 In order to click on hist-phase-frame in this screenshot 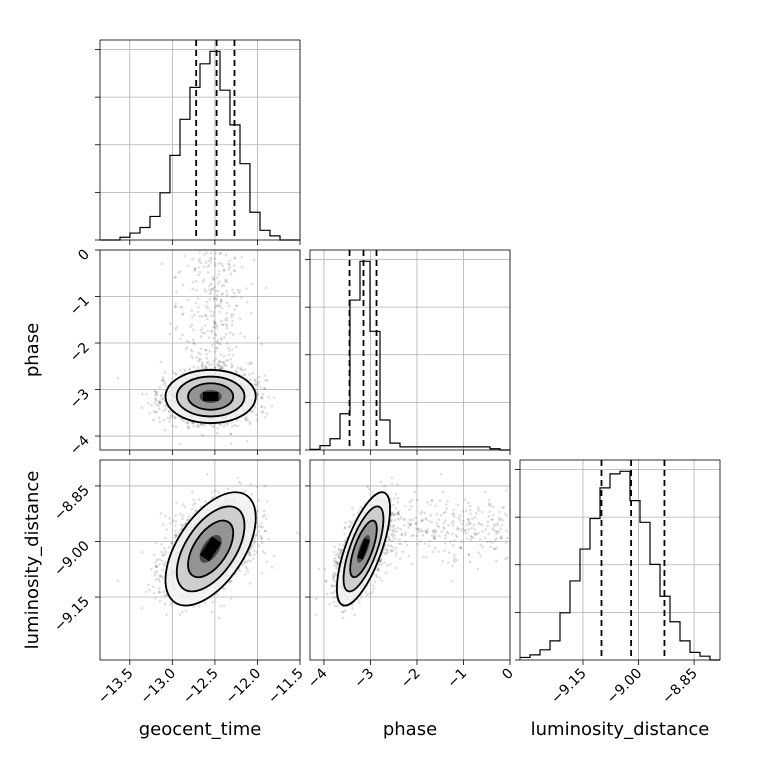, I will do `click(410, 350)`.